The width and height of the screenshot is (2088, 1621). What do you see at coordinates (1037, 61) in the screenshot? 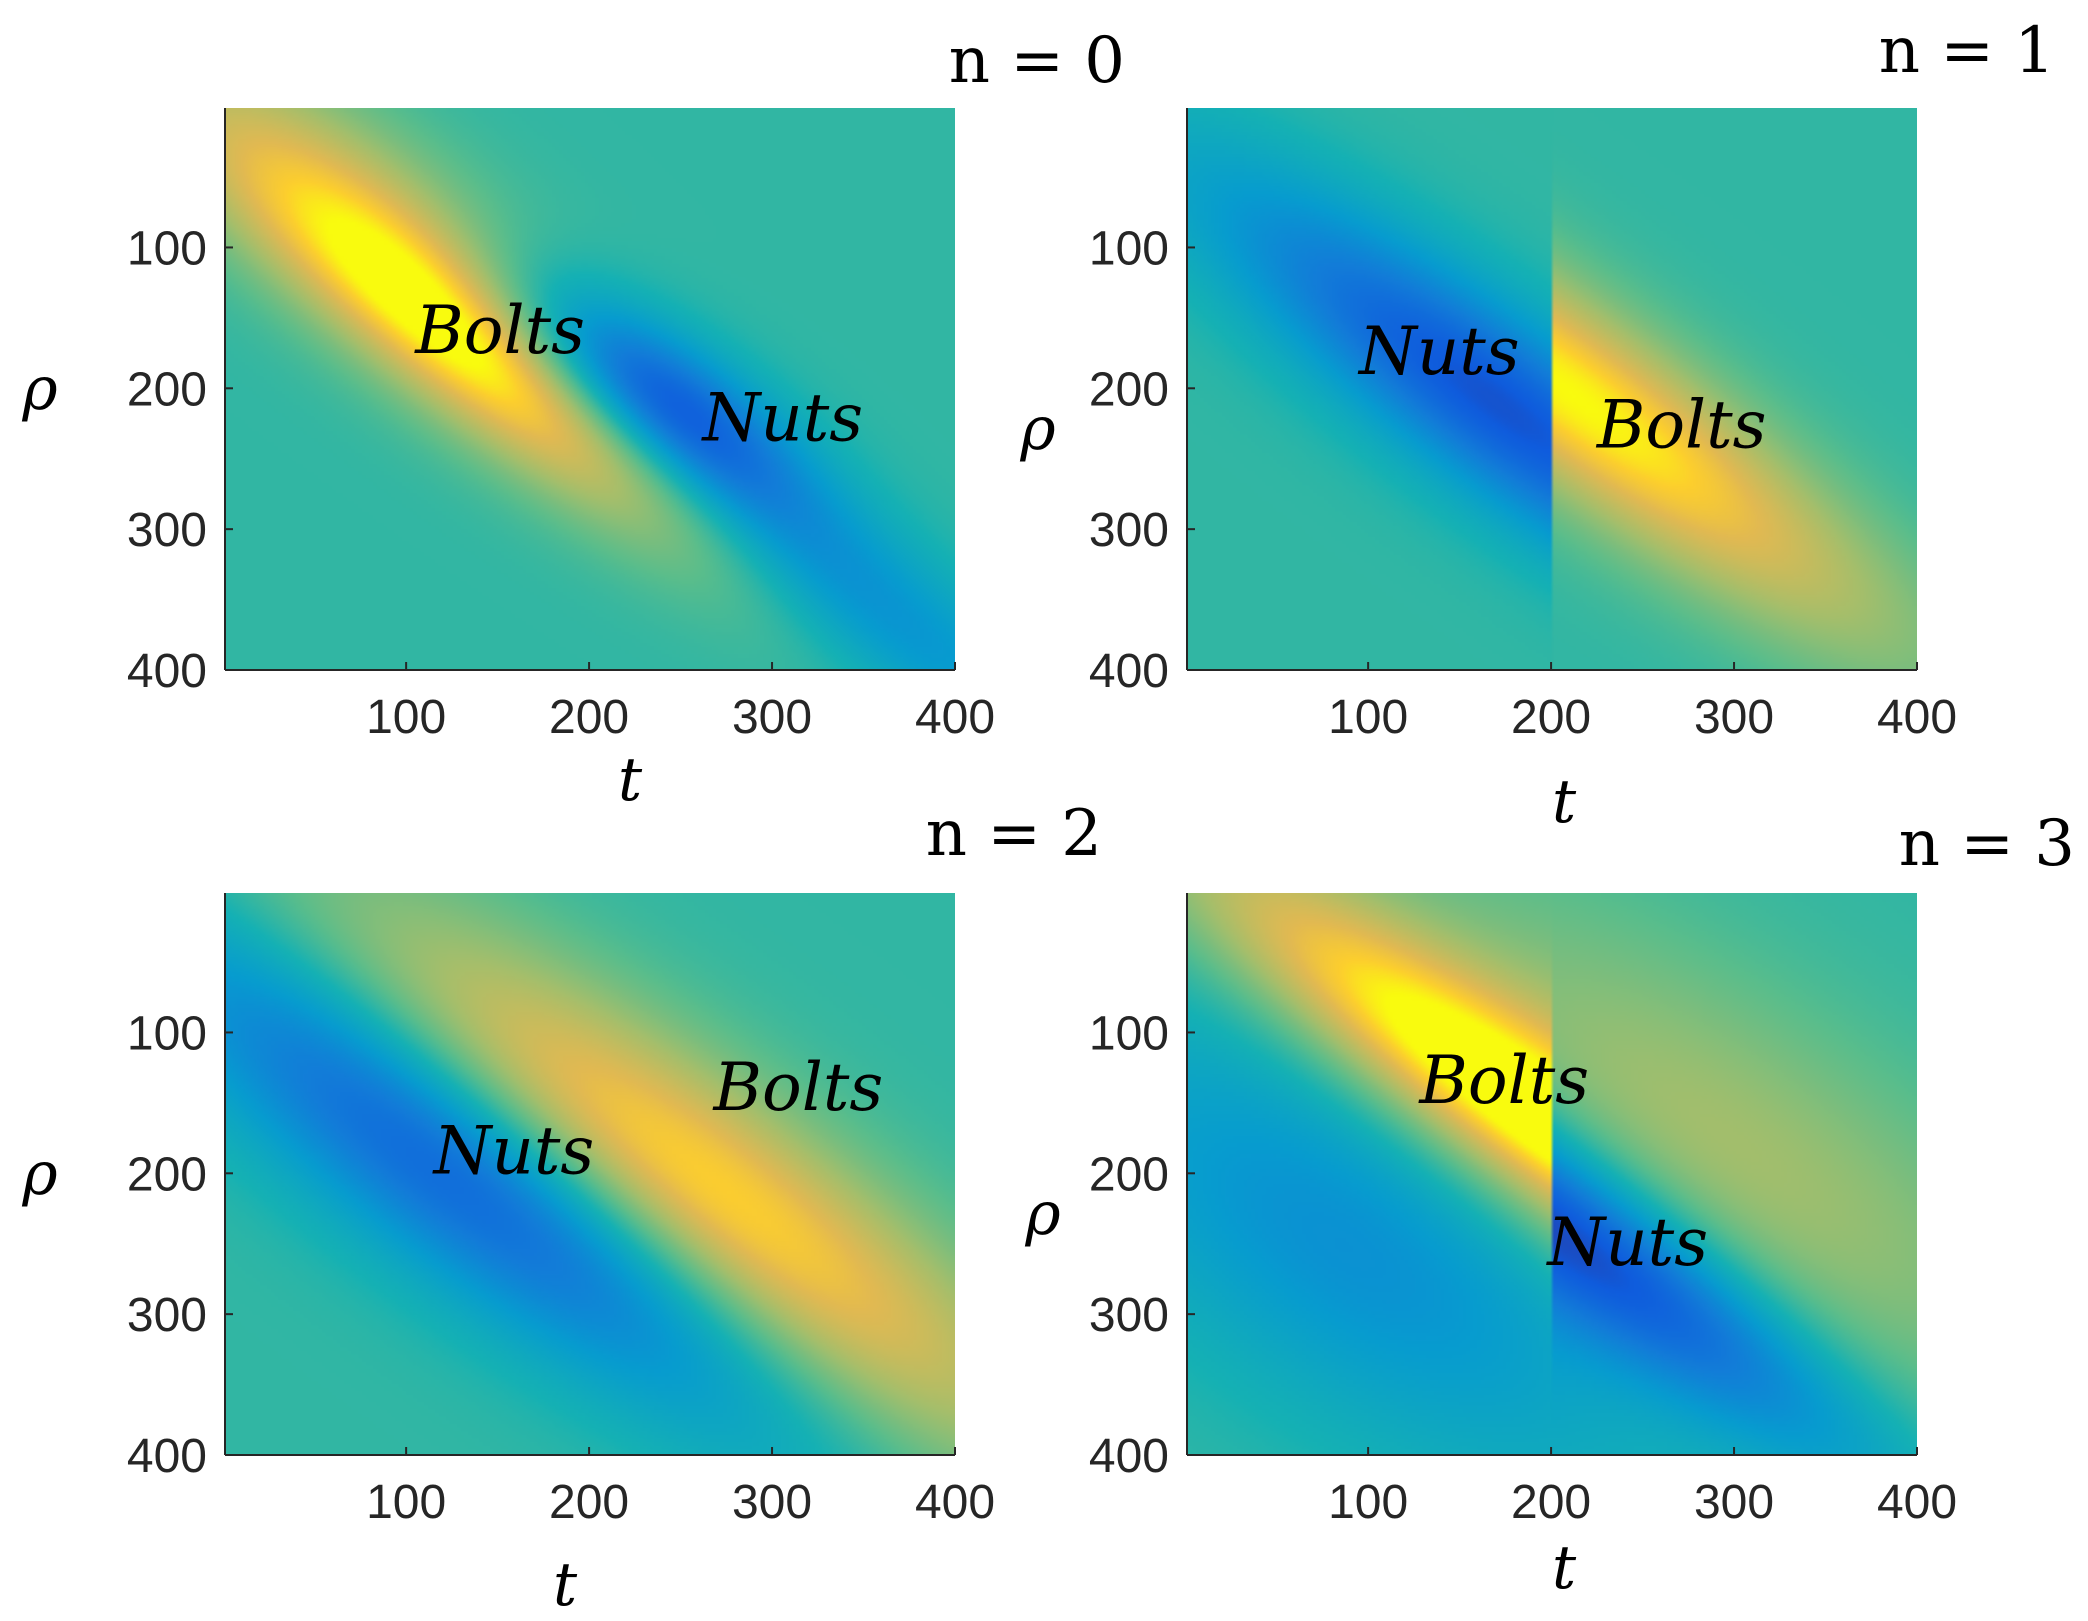
I see `panel-title: n = 0` at bounding box center [1037, 61].